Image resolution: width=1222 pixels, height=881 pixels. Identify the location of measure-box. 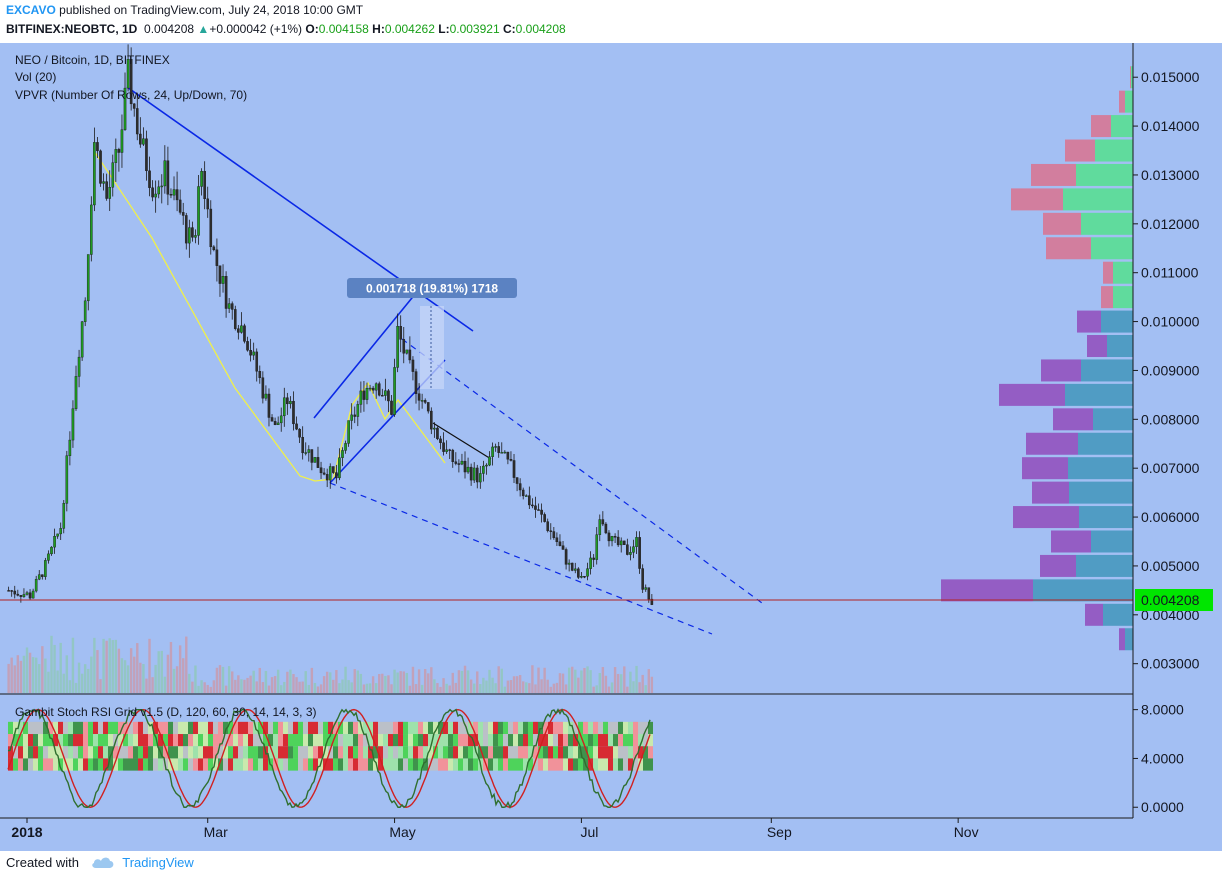
(432, 347).